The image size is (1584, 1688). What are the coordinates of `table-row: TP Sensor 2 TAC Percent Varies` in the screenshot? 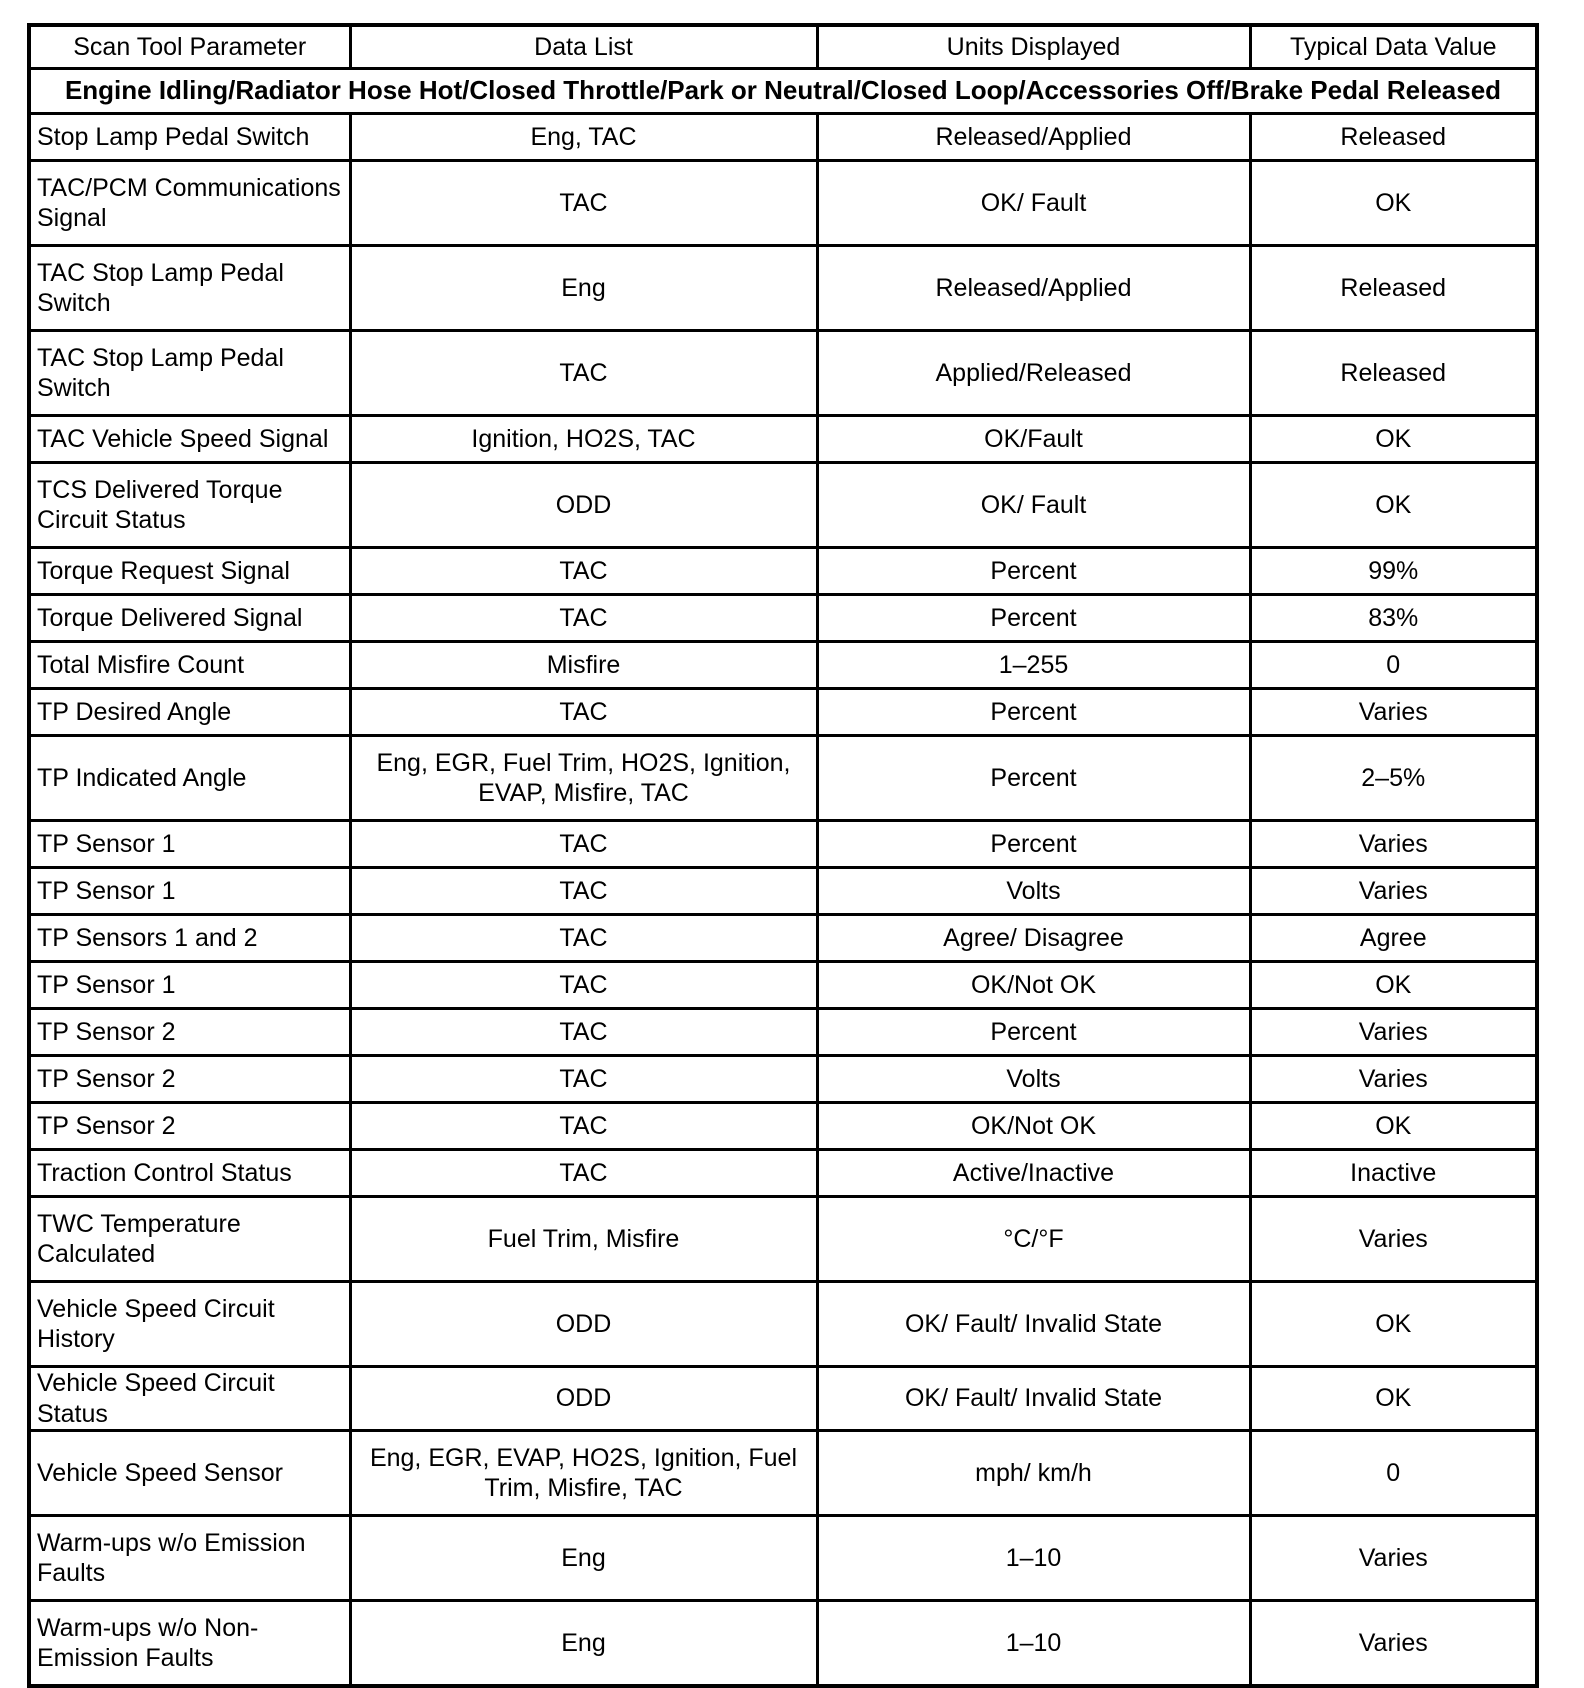 It's located at (783, 1032).